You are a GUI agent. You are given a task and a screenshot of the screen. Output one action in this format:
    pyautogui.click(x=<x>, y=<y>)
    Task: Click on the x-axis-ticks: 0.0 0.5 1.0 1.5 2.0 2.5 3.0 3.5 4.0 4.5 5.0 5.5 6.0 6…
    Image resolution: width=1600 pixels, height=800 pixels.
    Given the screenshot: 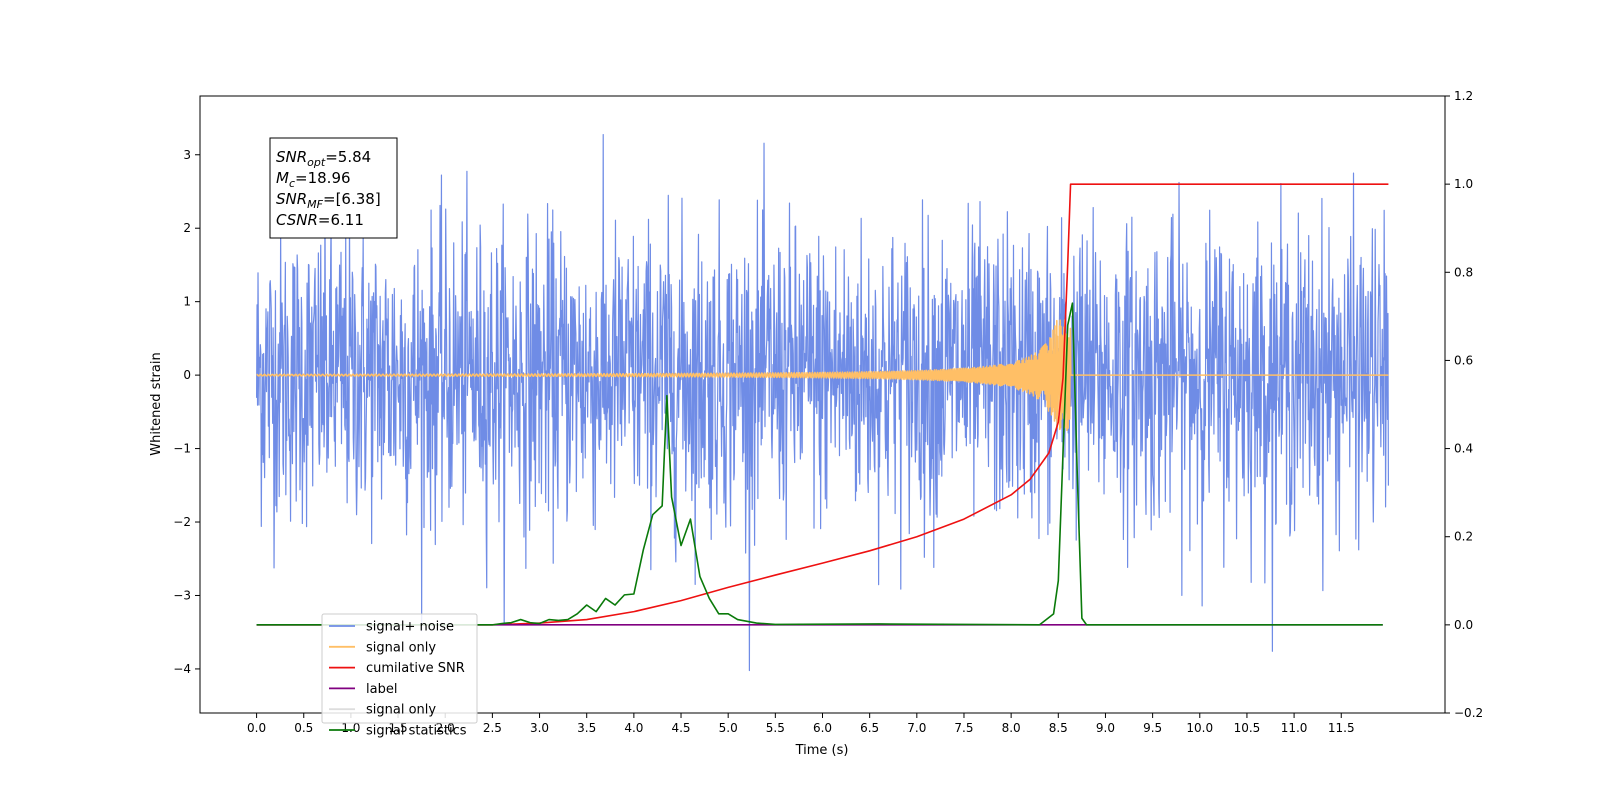 What is the action you would take?
    pyautogui.click(x=801, y=724)
    